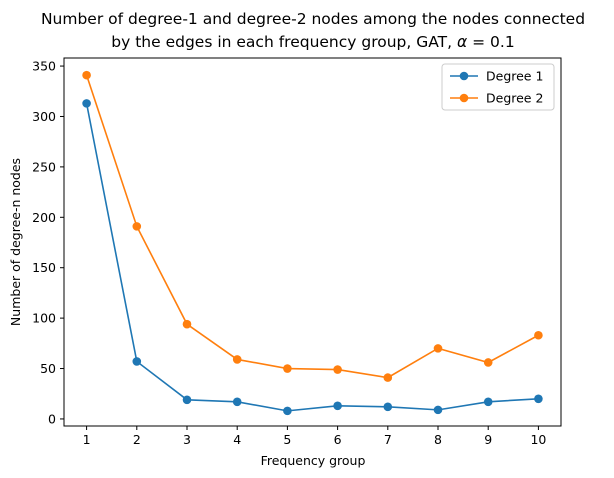 The width and height of the screenshot is (614, 478). Describe the element at coordinates (338, 439) in the screenshot. I see `x-tick-label: 6` at that location.